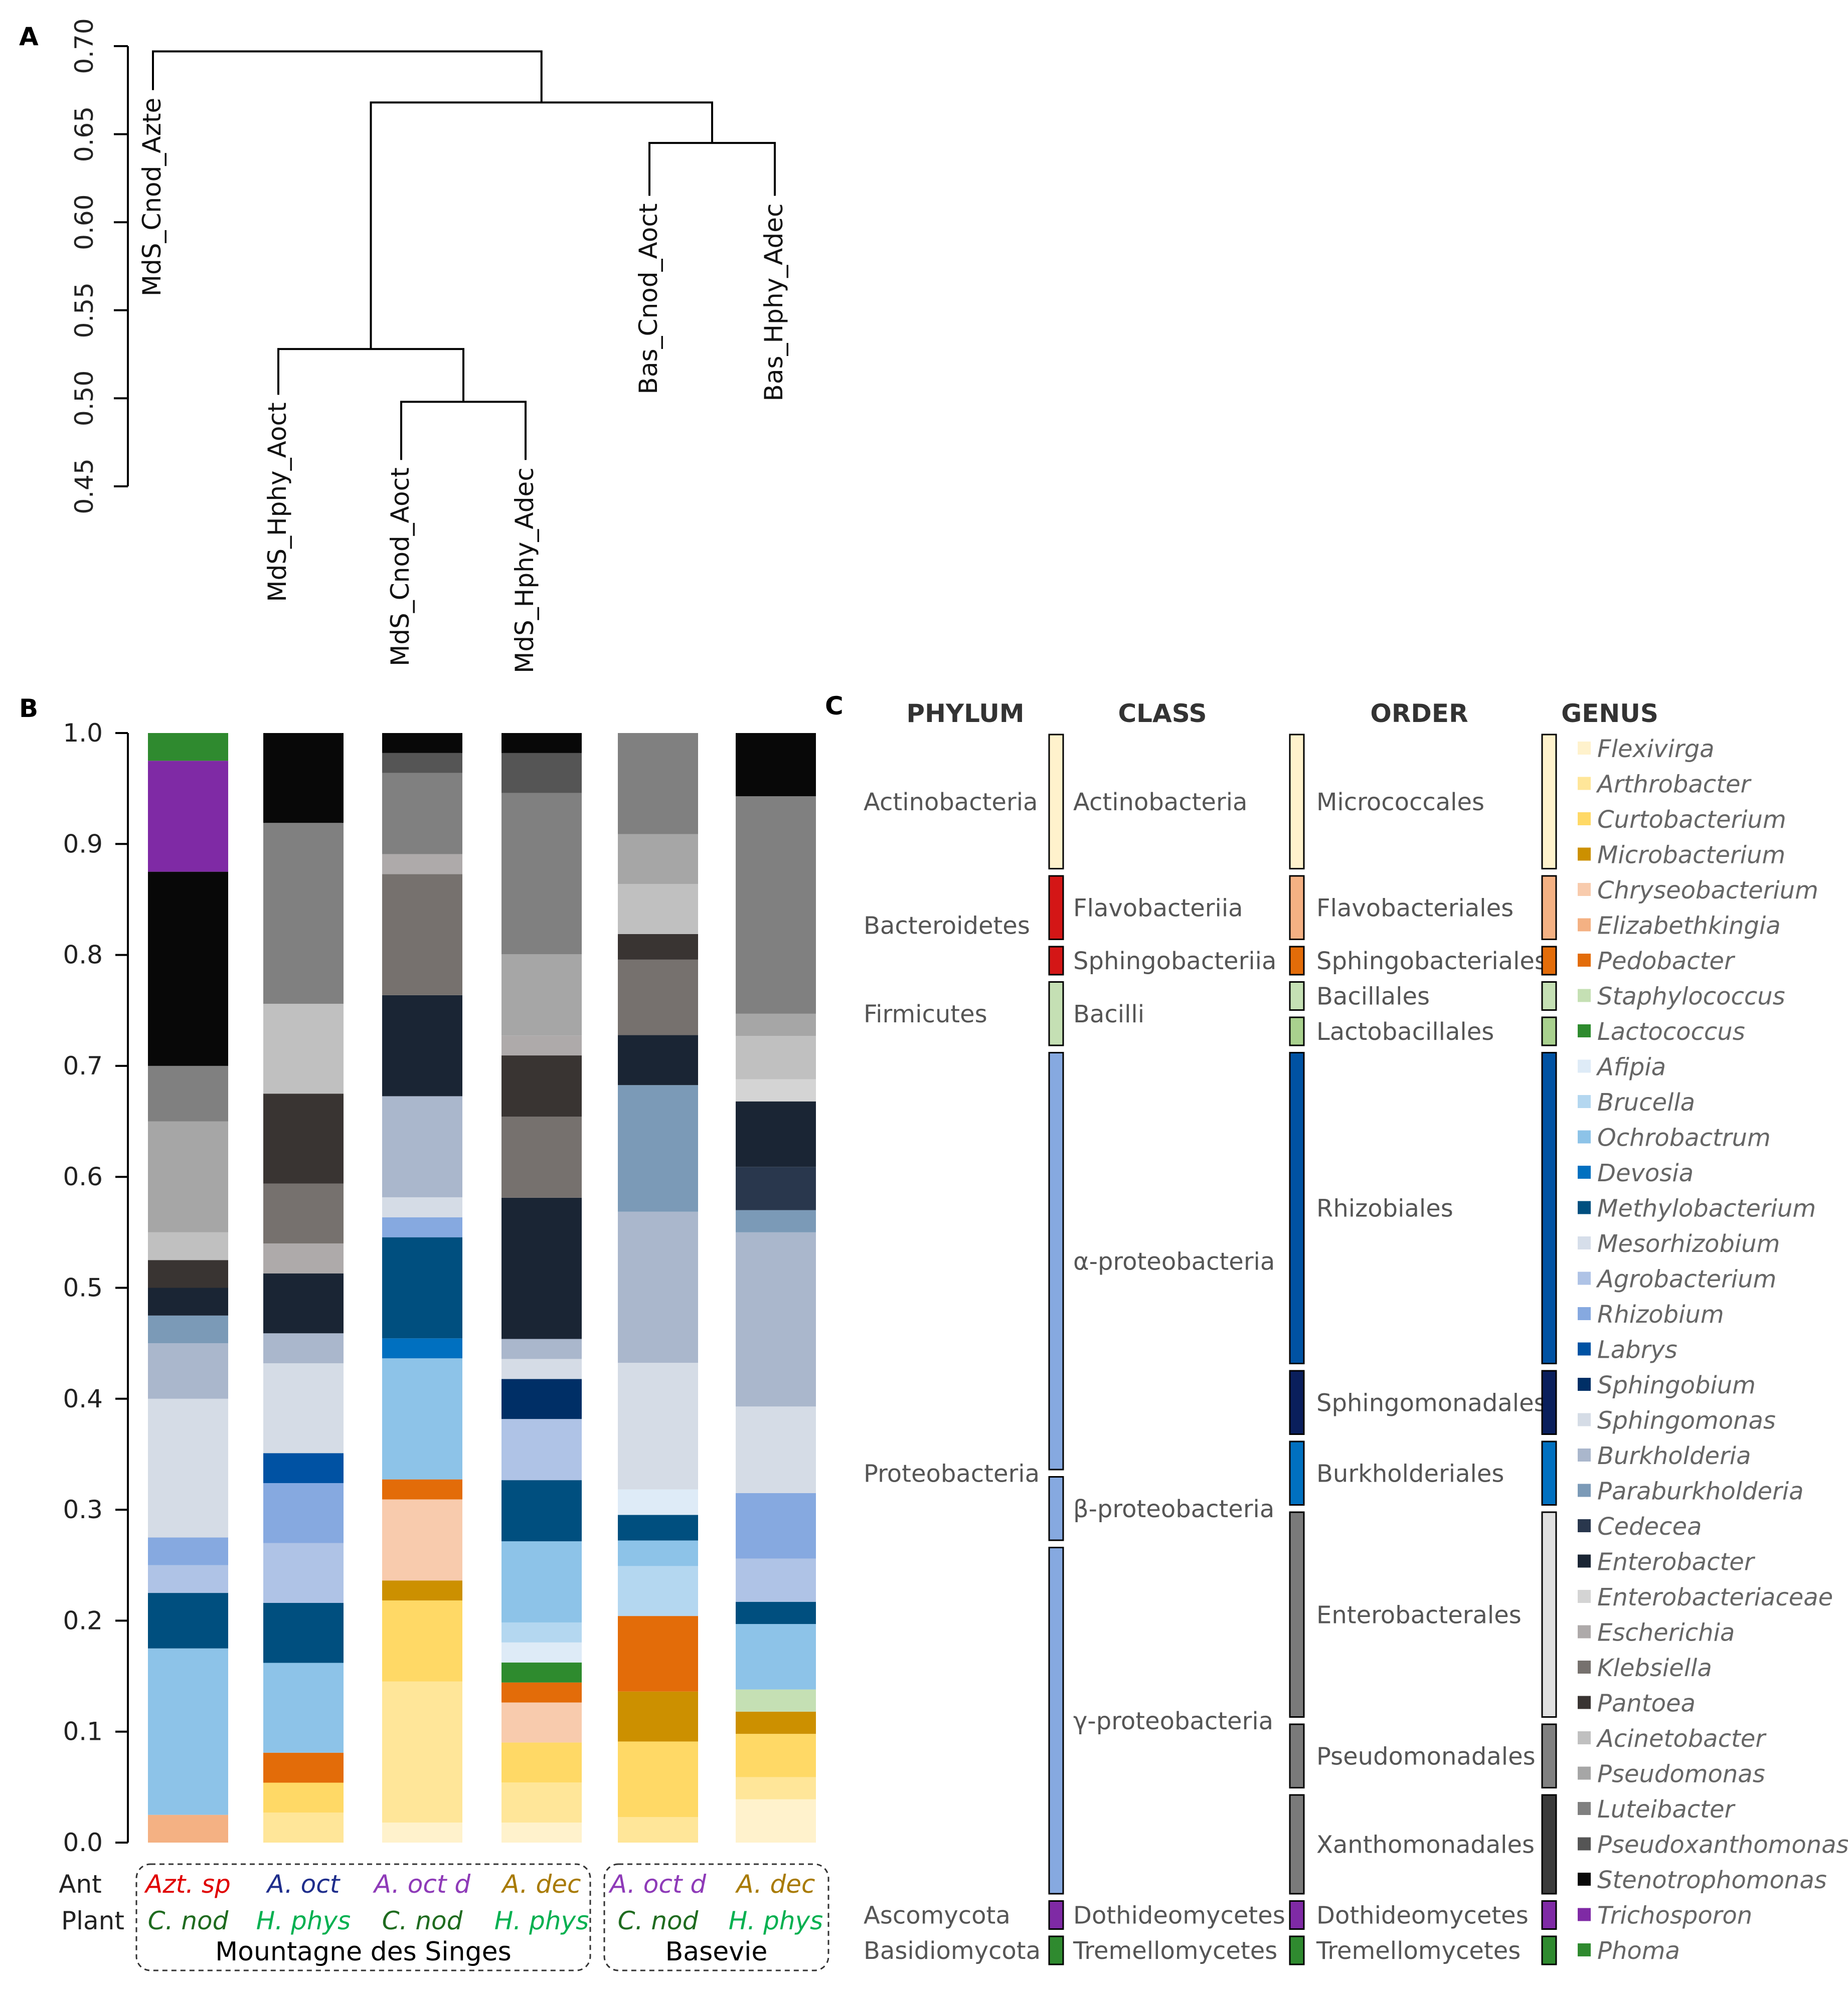  What do you see at coordinates (1173, 1721) in the screenshot?
I see `class-label: γ-proteobacteria` at bounding box center [1173, 1721].